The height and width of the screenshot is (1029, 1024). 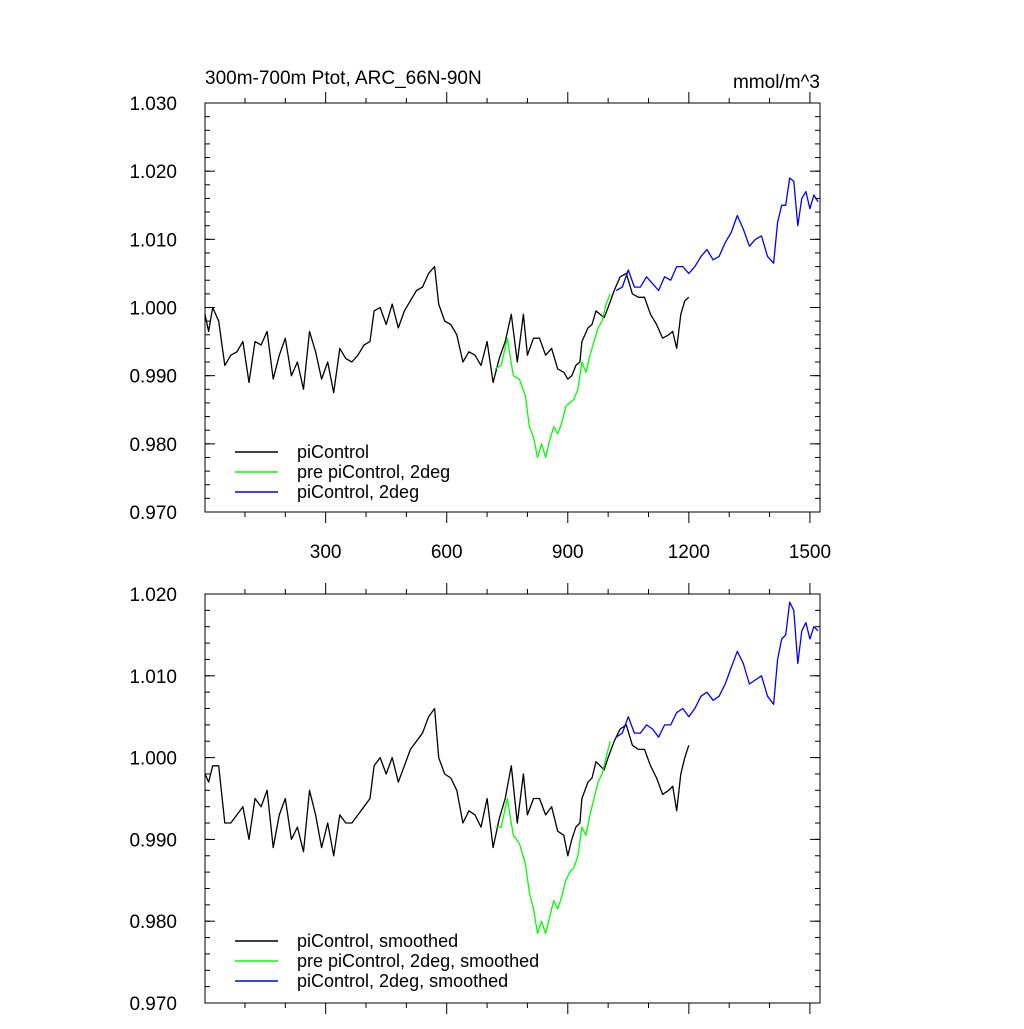 What do you see at coordinates (568, 552) in the screenshot?
I see `x-tick-label: 900` at bounding box center [568, 552].